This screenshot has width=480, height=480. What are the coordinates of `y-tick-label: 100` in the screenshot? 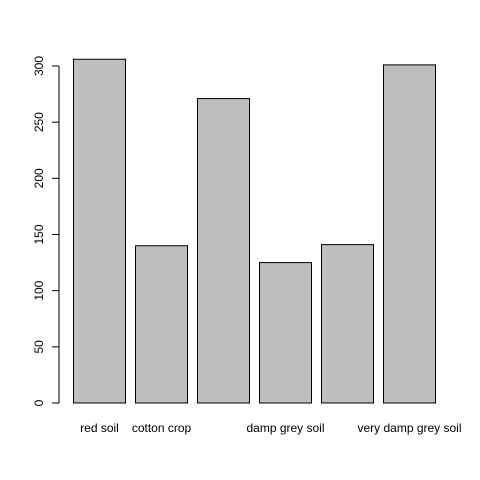 It's located at (39, 290).